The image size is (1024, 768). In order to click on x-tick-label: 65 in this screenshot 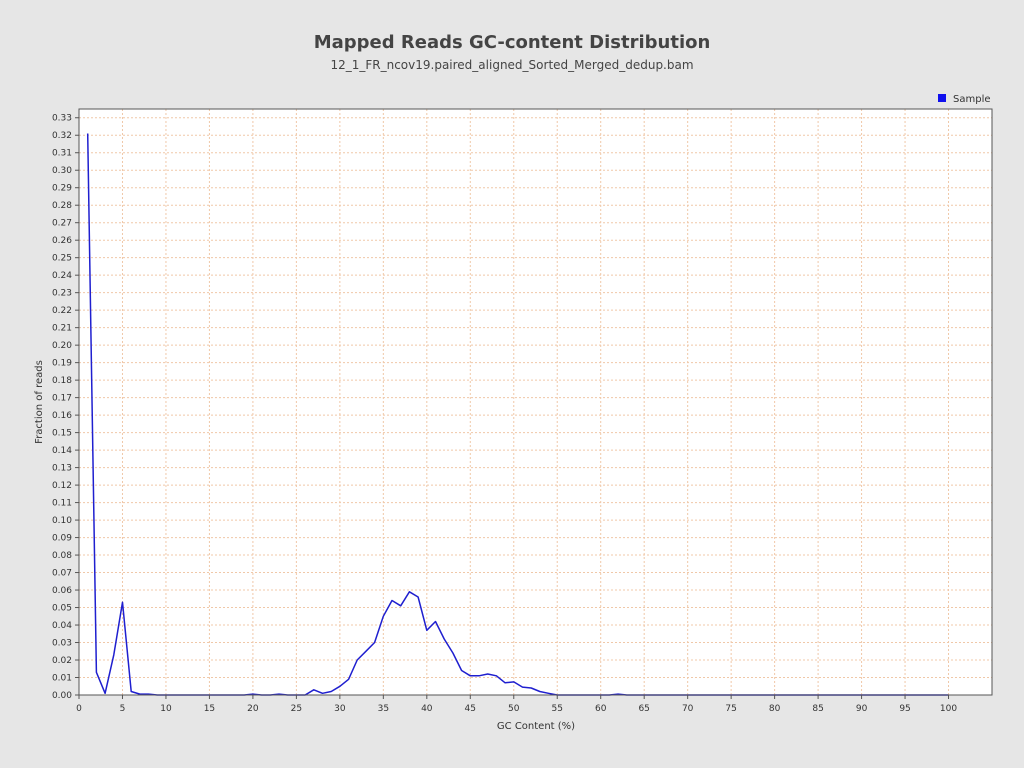, I will do `click(643, 709)`.